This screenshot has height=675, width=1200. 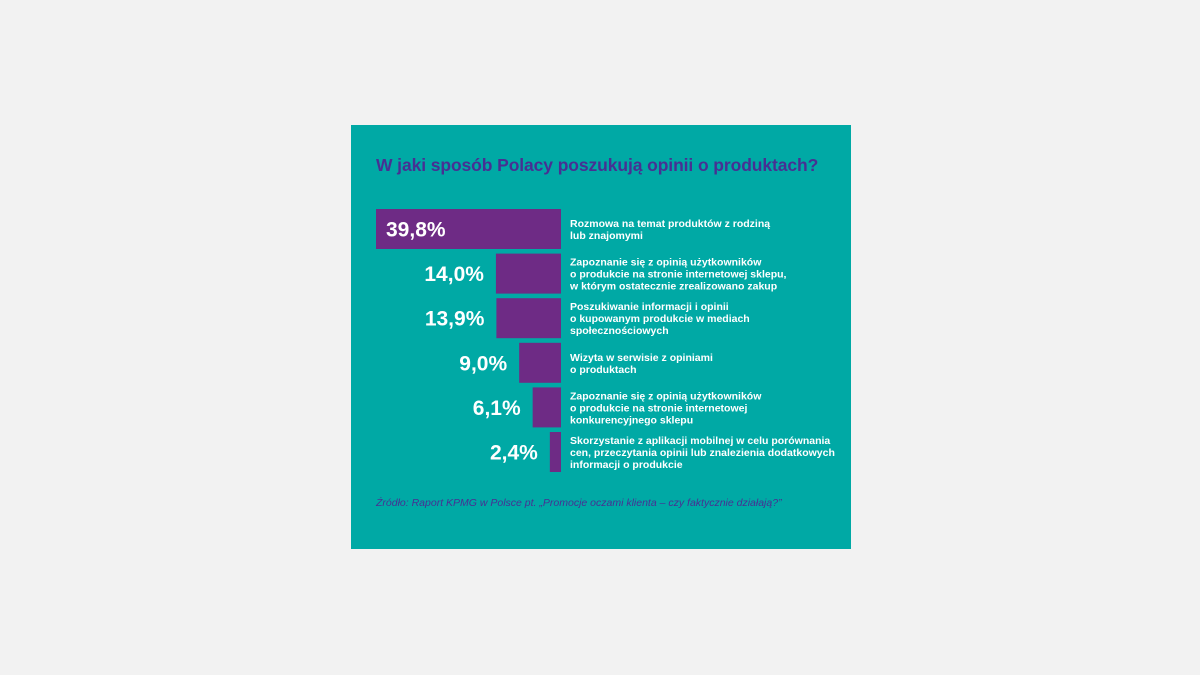 I want to click on category-label-line: Wizyta w serwisie z opiniami, so click(x=641, y=358).